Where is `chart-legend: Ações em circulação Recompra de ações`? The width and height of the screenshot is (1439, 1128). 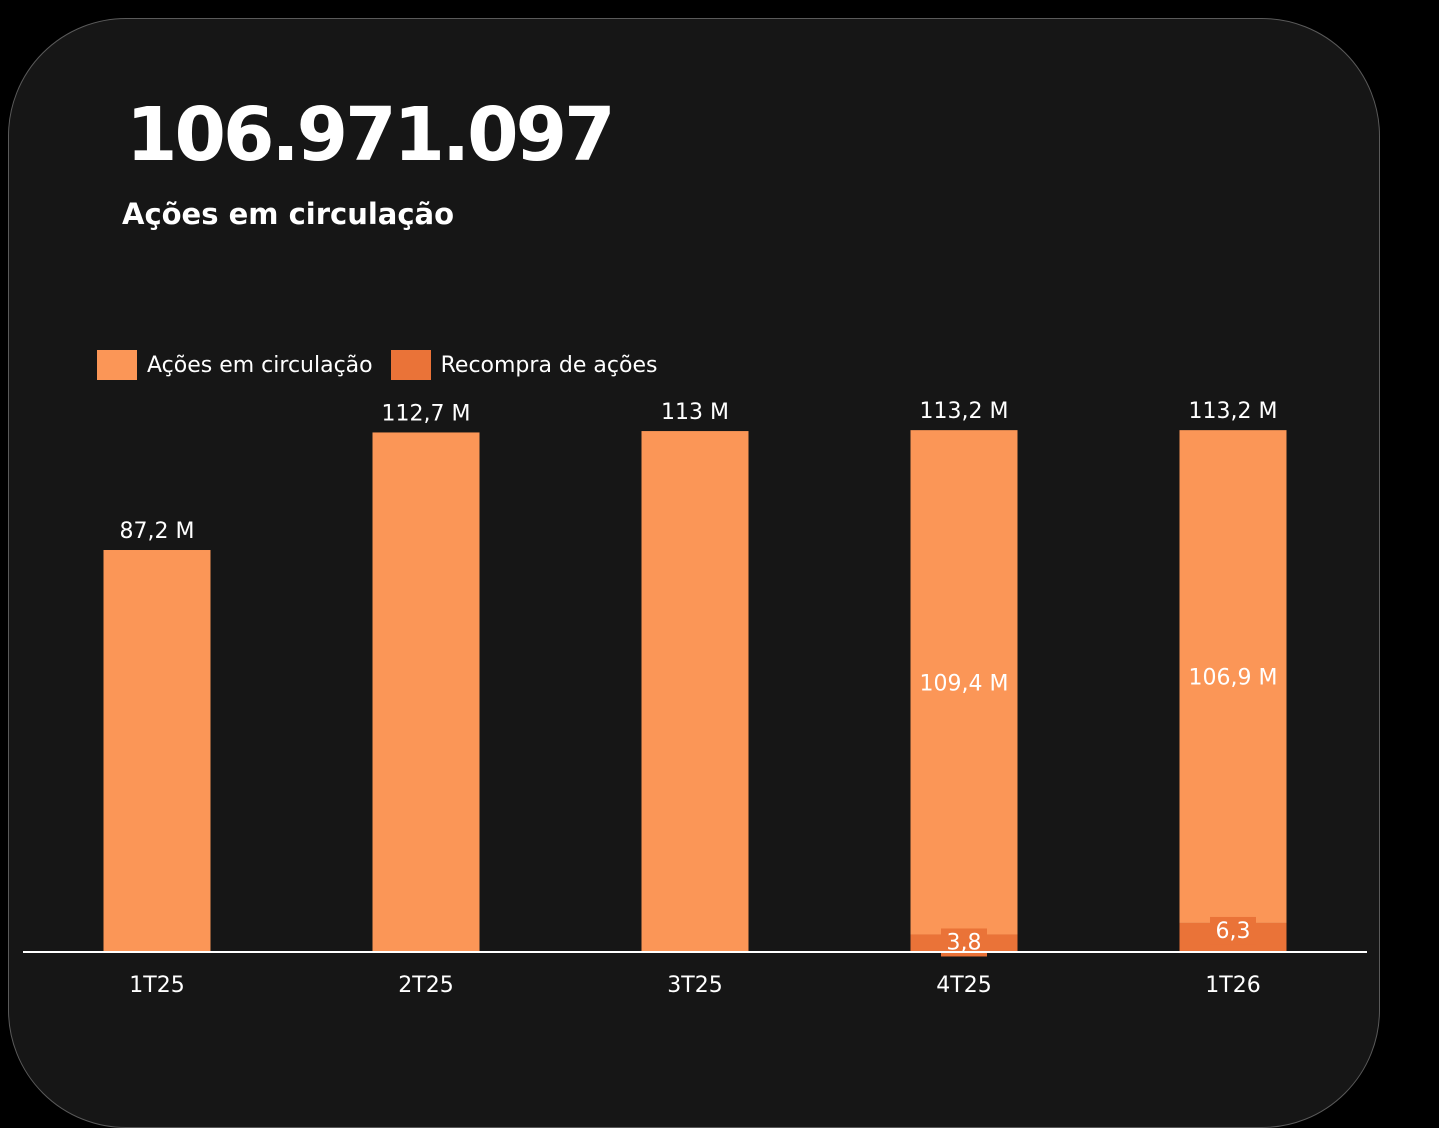
chart-legend: Ações em circulação Recompra de ações is located at coordinates (386, 365).